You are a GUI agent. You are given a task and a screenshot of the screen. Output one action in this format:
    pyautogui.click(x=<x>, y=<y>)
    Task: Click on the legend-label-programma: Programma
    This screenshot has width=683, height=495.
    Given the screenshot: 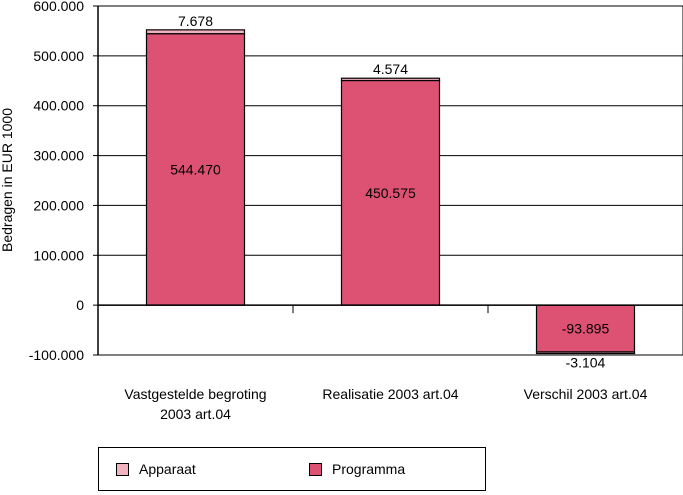 What is the action you would take?
    pyautogui.click(x=369, y=469)
    